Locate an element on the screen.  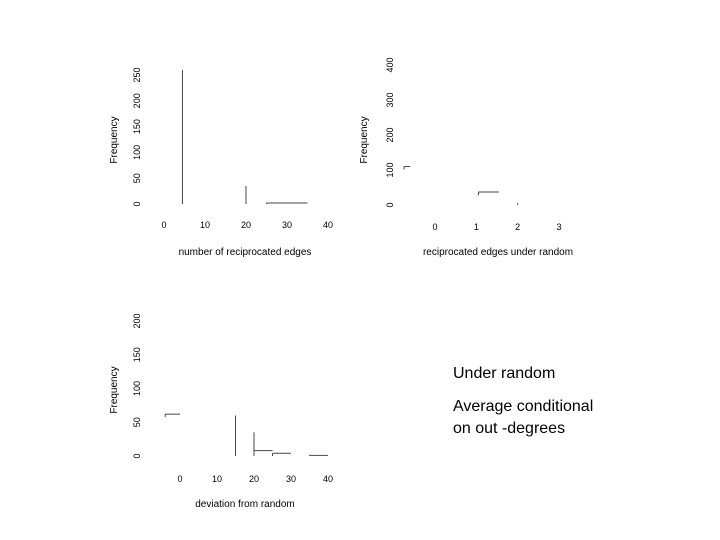
y-tick-label-2-4: 300 is located at coordinates (390, 99).